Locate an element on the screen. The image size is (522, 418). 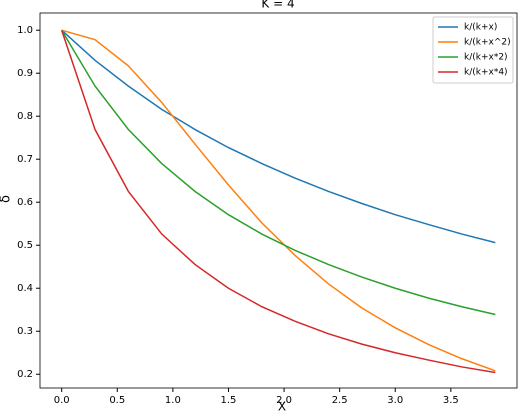
y-tick-label: 0.7 is located at coordinates (25, 159).